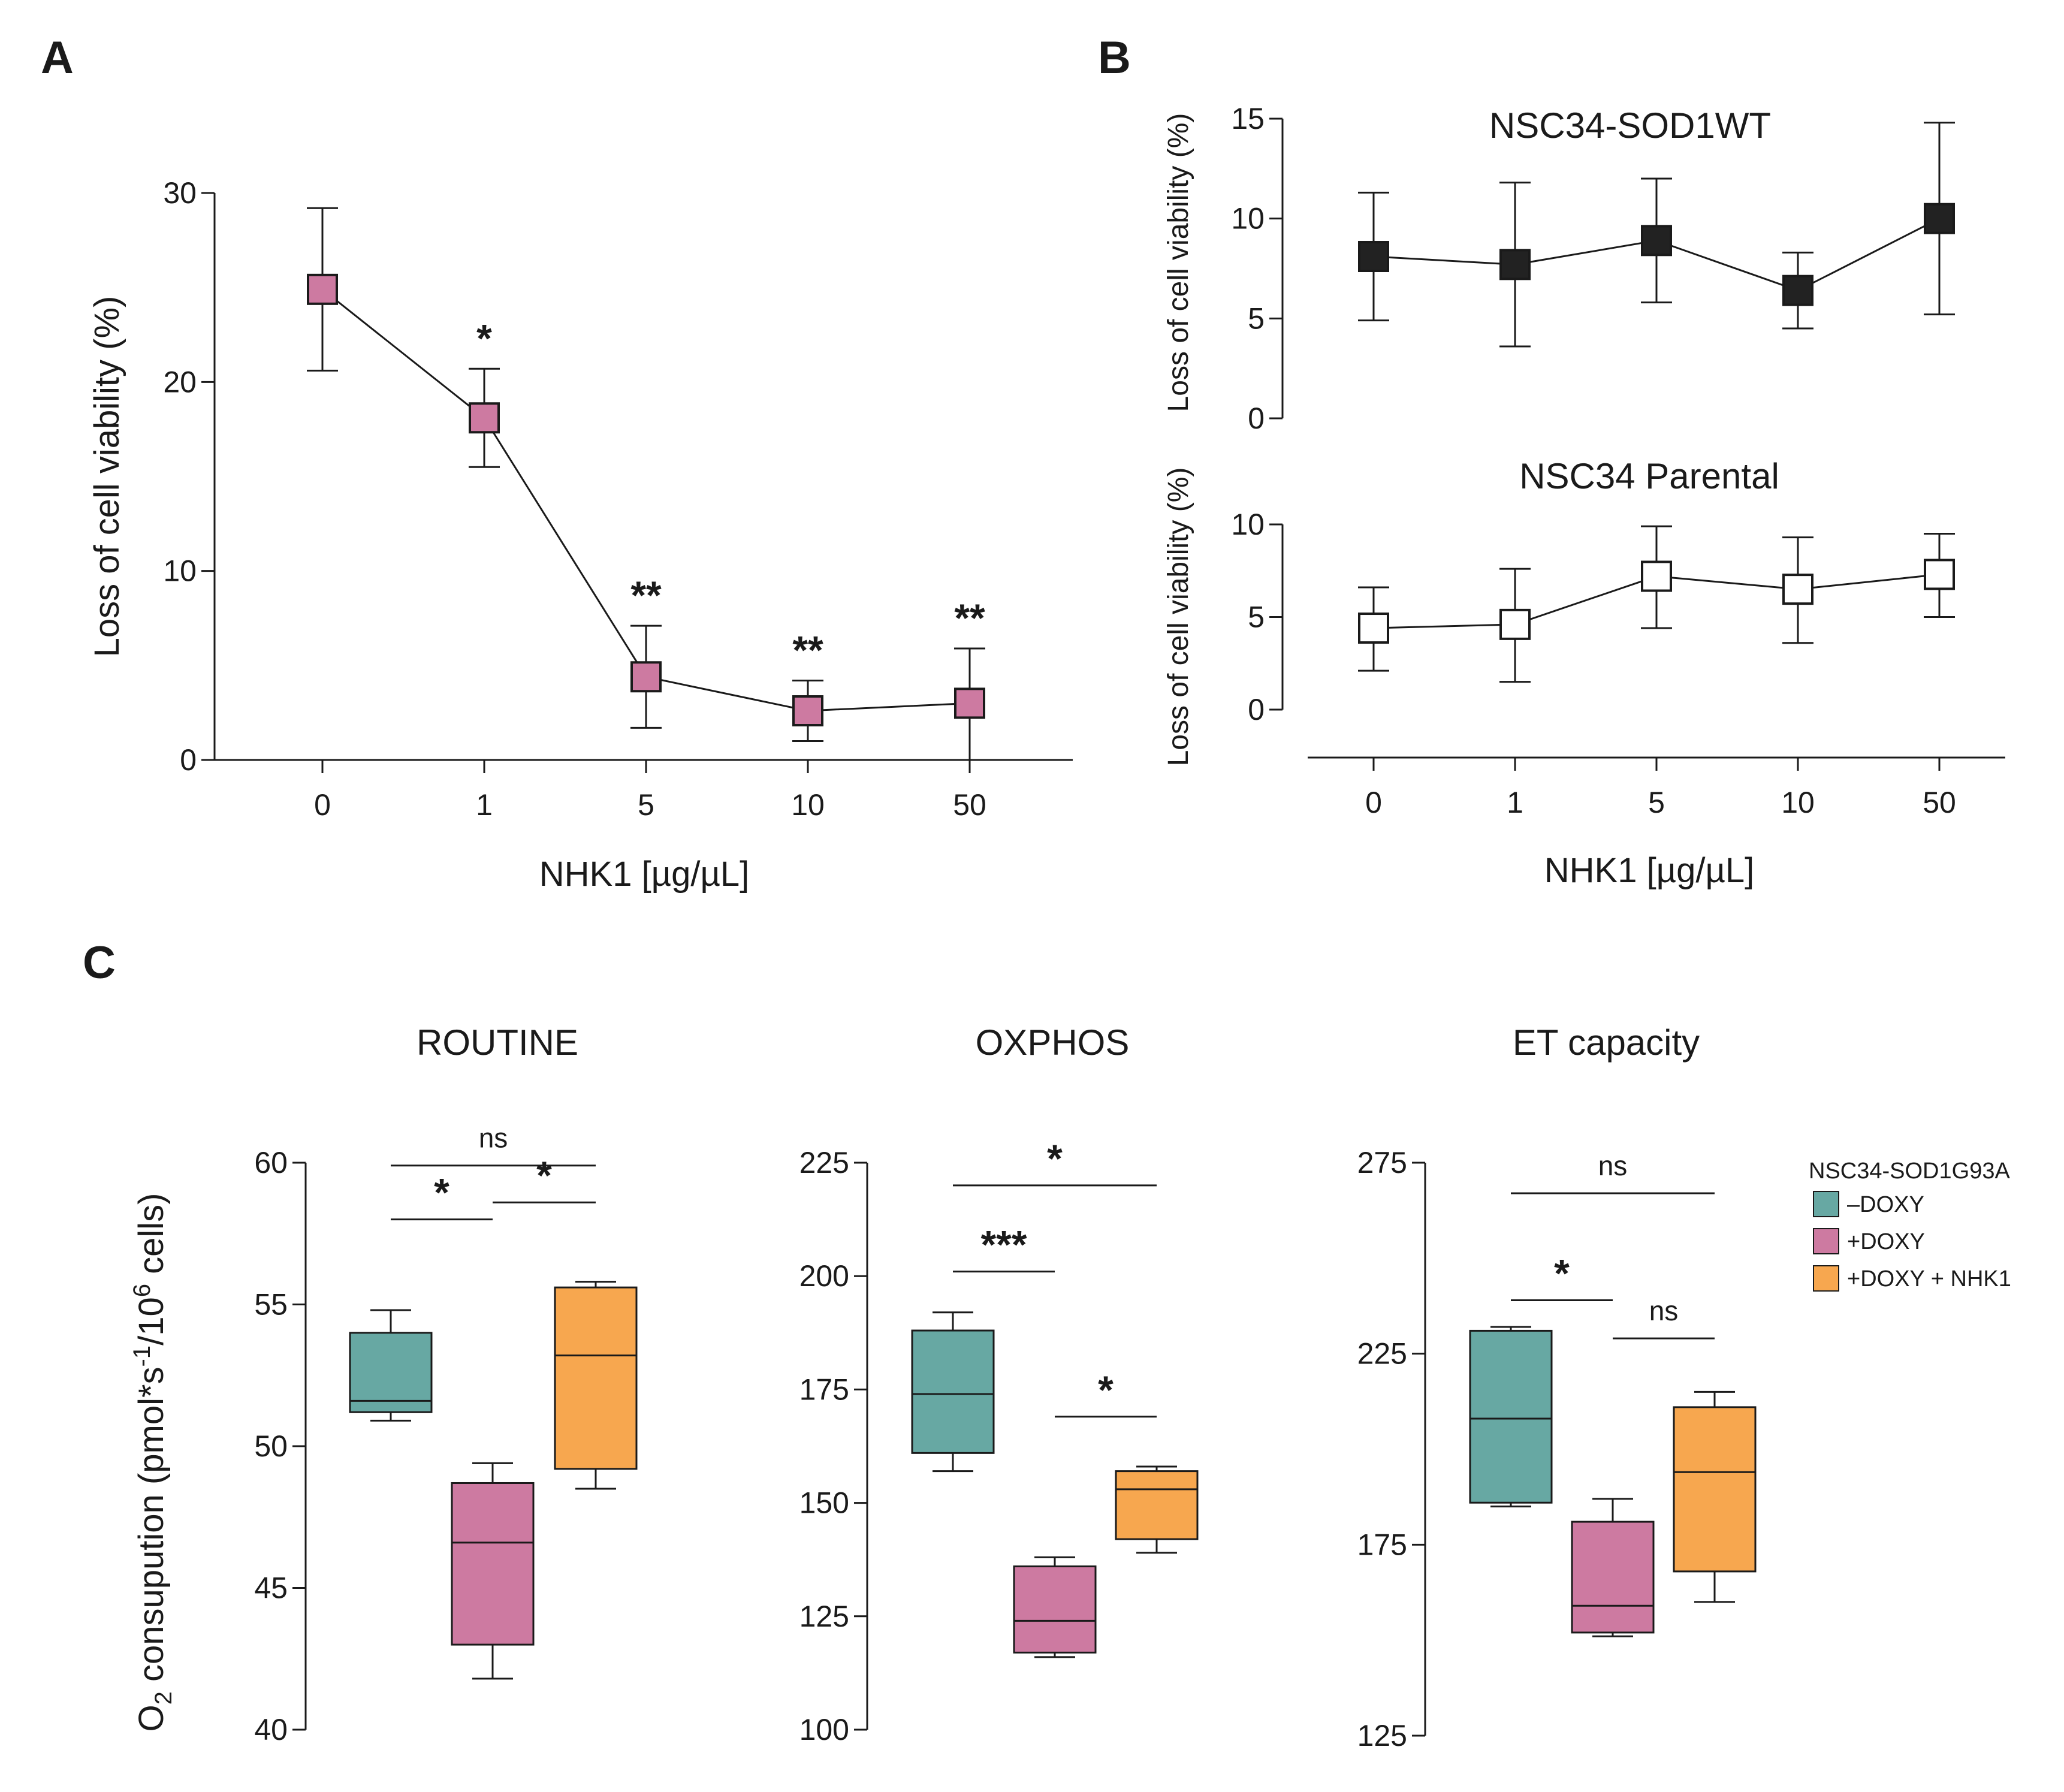 The width and height of the screenshot is (2064, 1792). What do you see at coordinates (1886, 1241) in the screenshot?
I see `legend-label-plus-doxy: +DOXY` at bounding box center [1886, 1241].